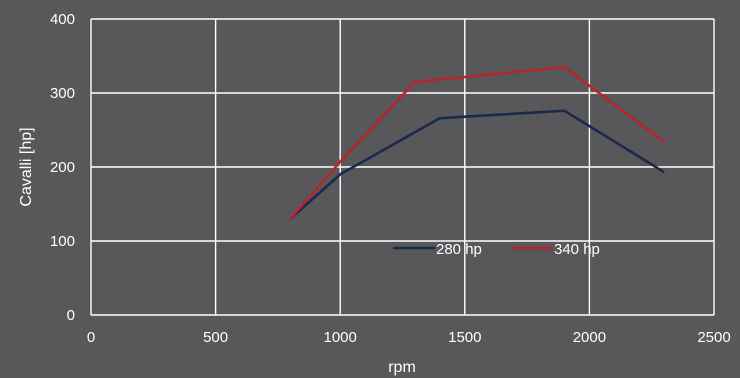 The image size is (740, 378). Describe the element at coordinates (340, 337) in the screenshot. I see `x-tick-label: 1000` at that location.